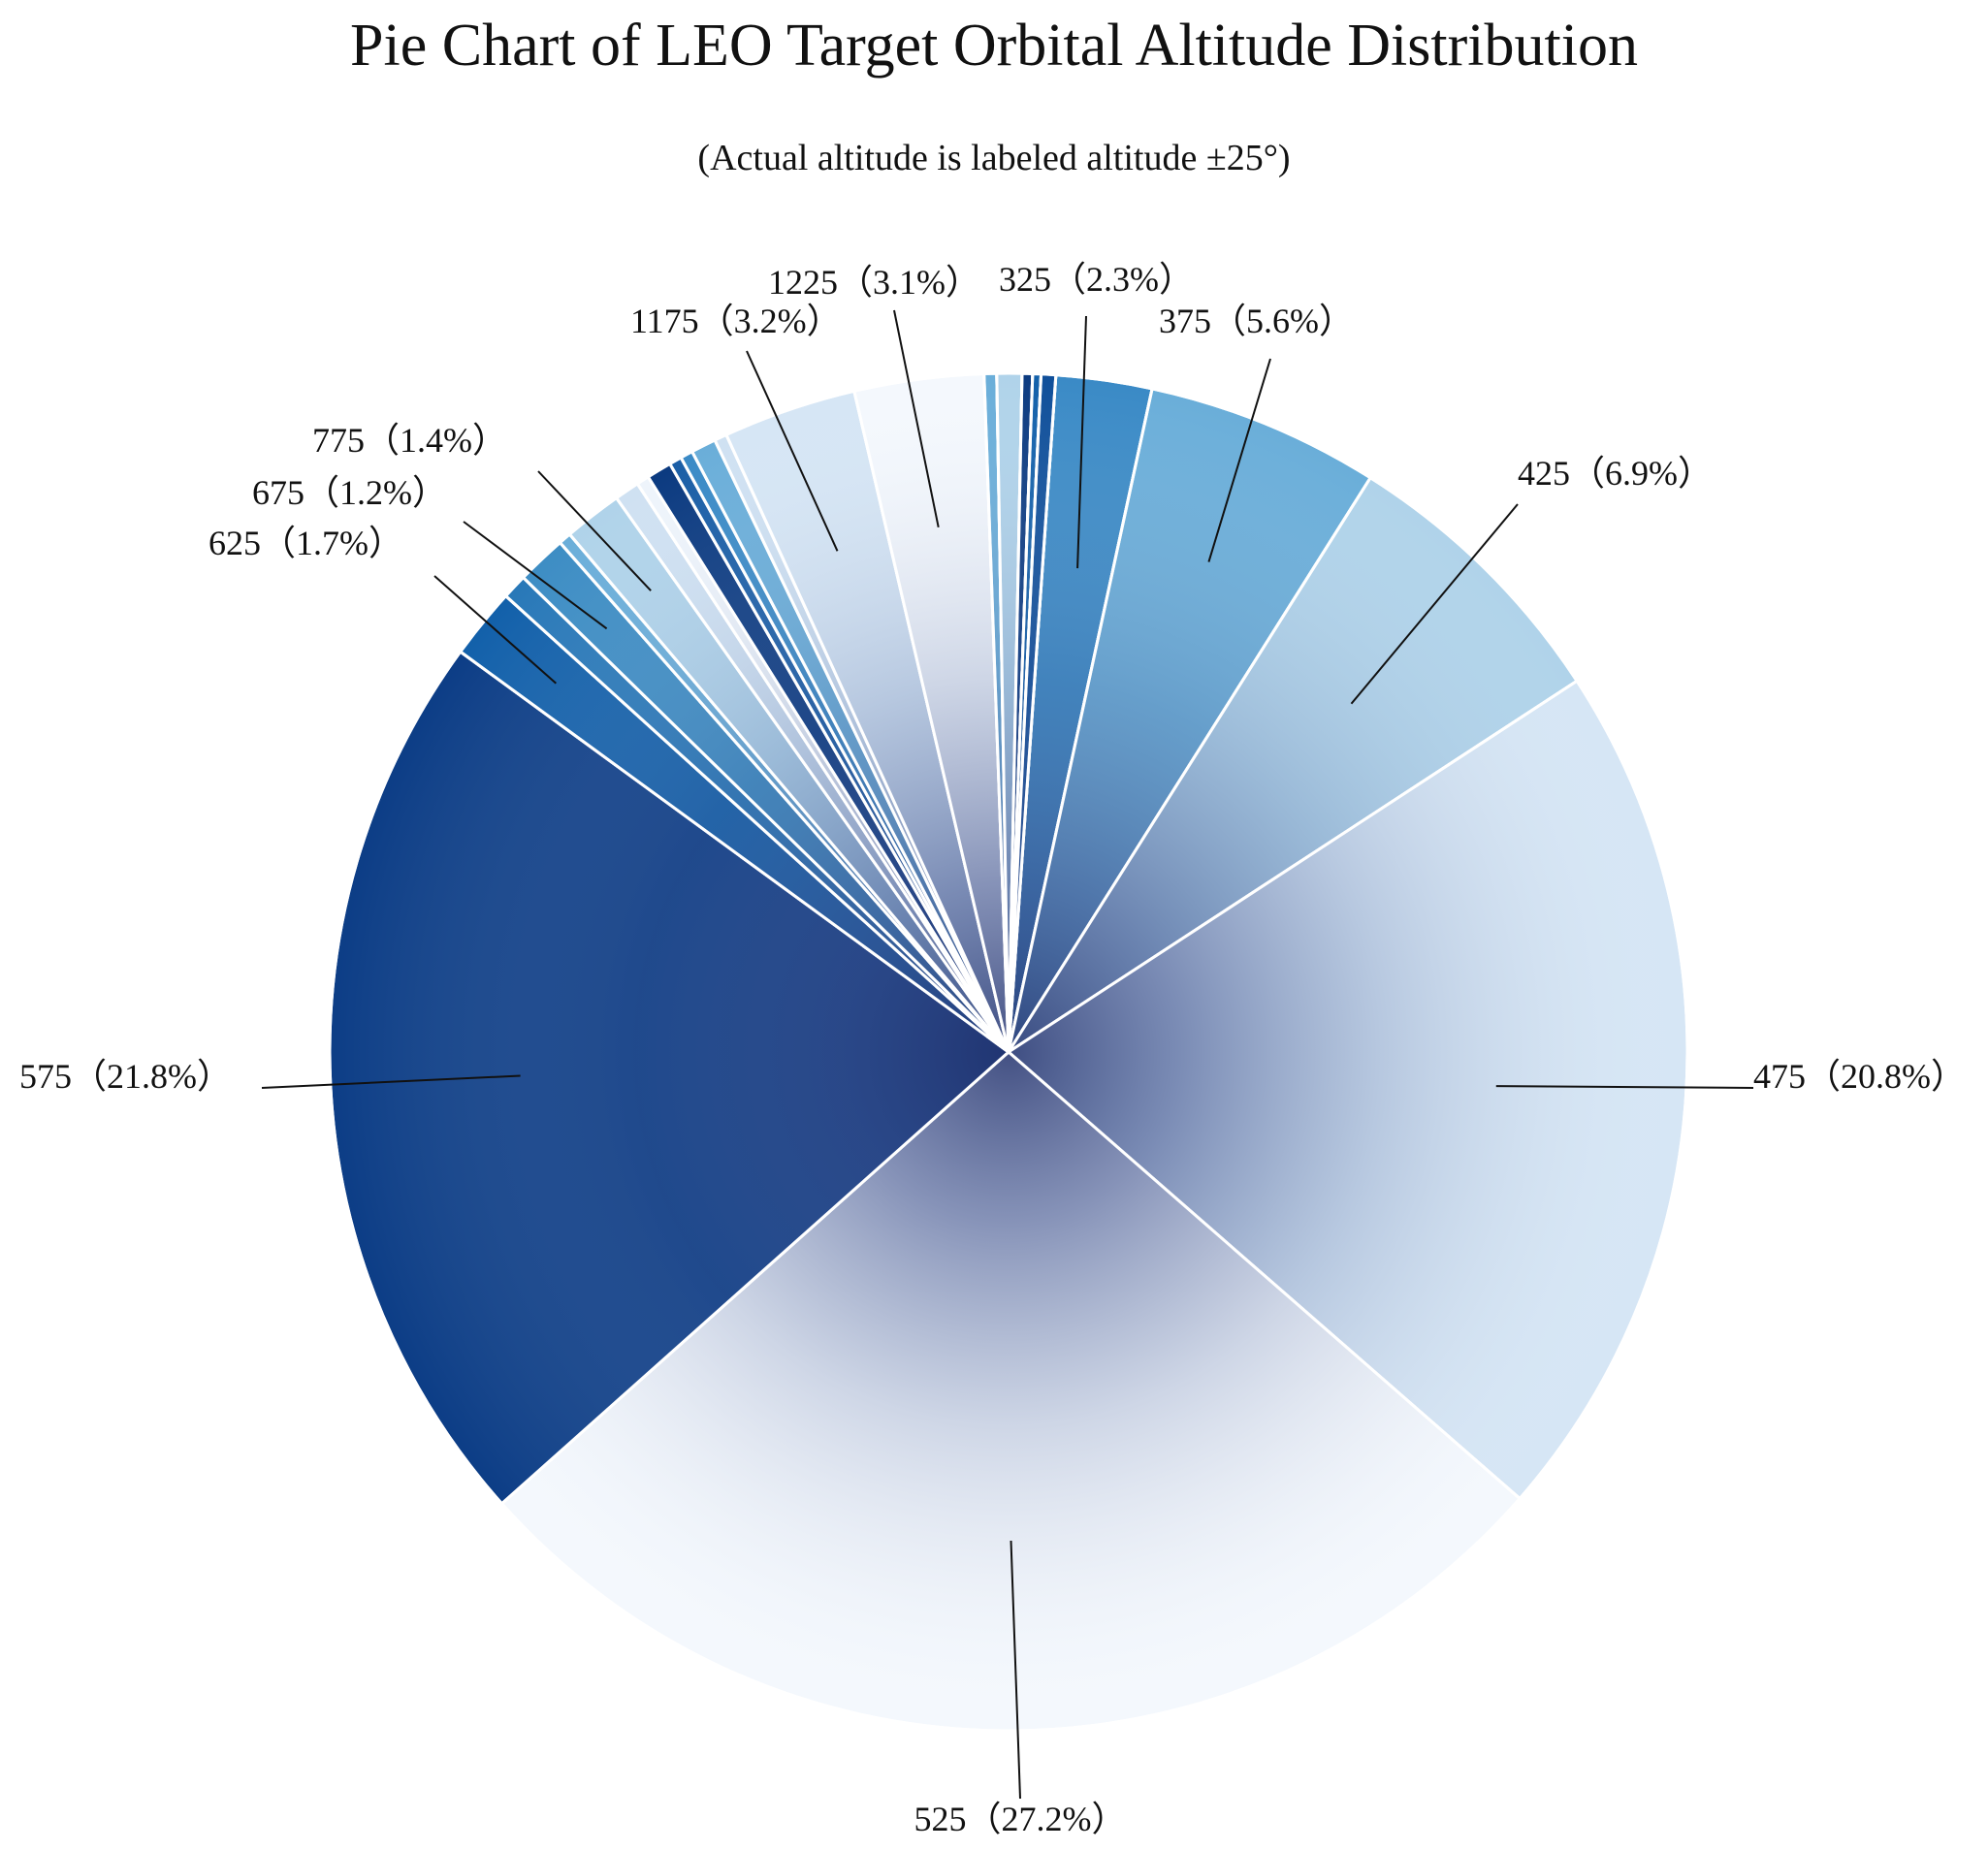 The width and height of the screenshot is (1988, 1850). What do you see at coordinates (1615, 473) in the screenshot?
I see `slice-label-425: 425（6.9%）` at bounding box center [1615, 473].